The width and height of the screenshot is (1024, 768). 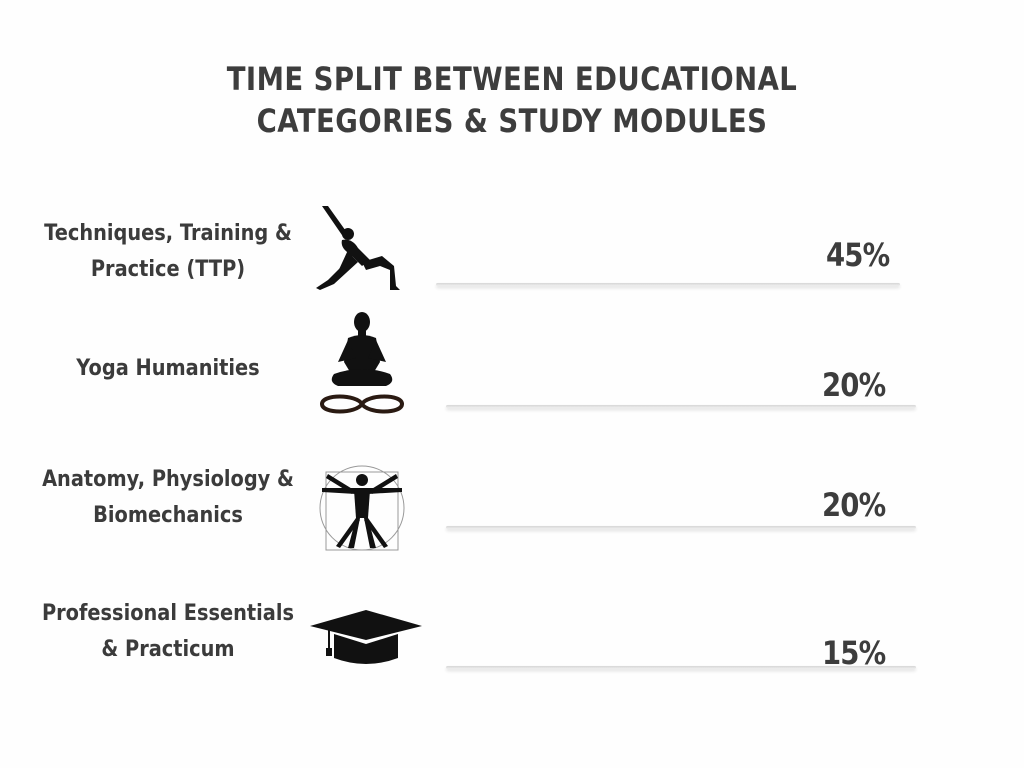 What do you see at coordinates (366, 638) in the screenshot?
I see `graduation-cap-icon` at bounding box center [366, 638].